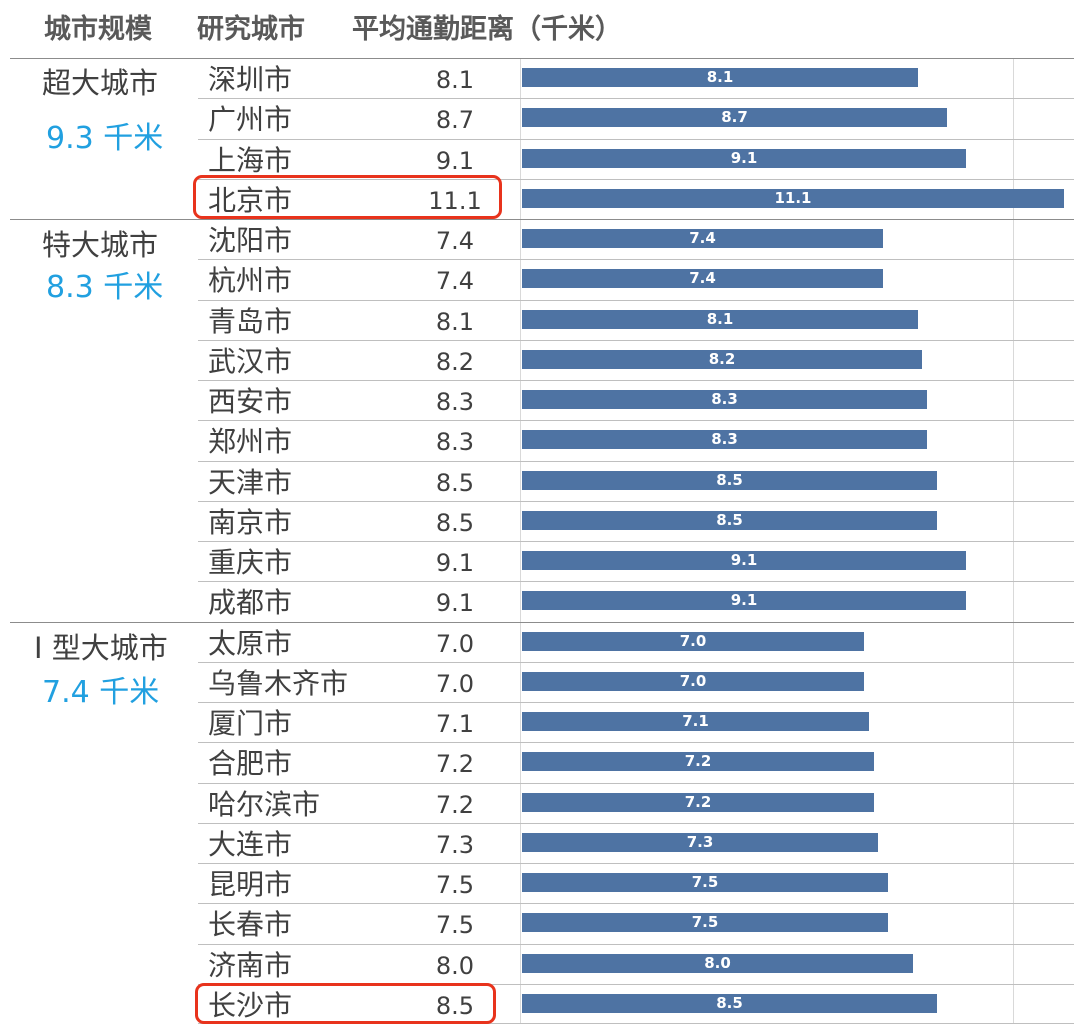 This screenshot has height=1026, width=1074. What do you see at coordinates (705, 922) in the screenshot?
I see `bar-changchun` at bounding box center [705, 922].